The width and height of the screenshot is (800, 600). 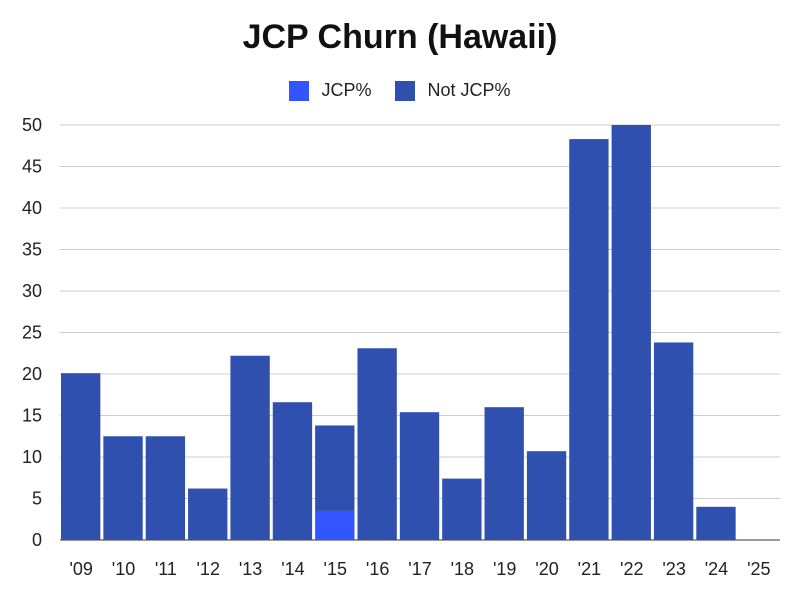 What do you see at coordinates (758, 569) in the screenshot?
I see `x-tick-label-16: '25` at bounding box center [758, 569].